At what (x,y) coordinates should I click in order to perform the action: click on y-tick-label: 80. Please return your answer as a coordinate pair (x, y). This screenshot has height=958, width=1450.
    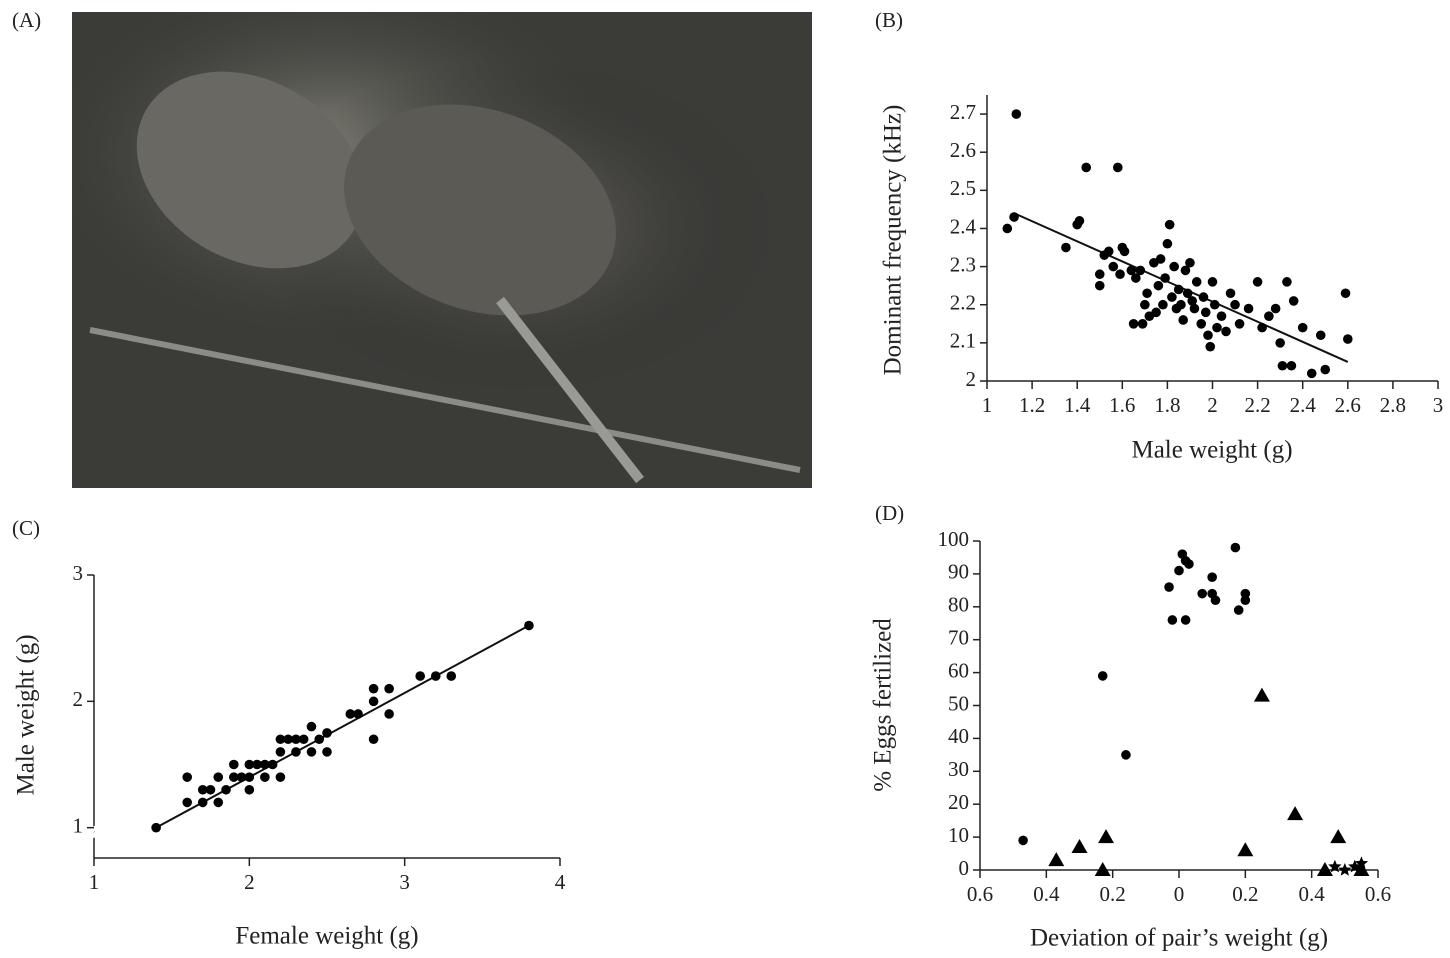
    Looking at the image, I should click on (958, 605).